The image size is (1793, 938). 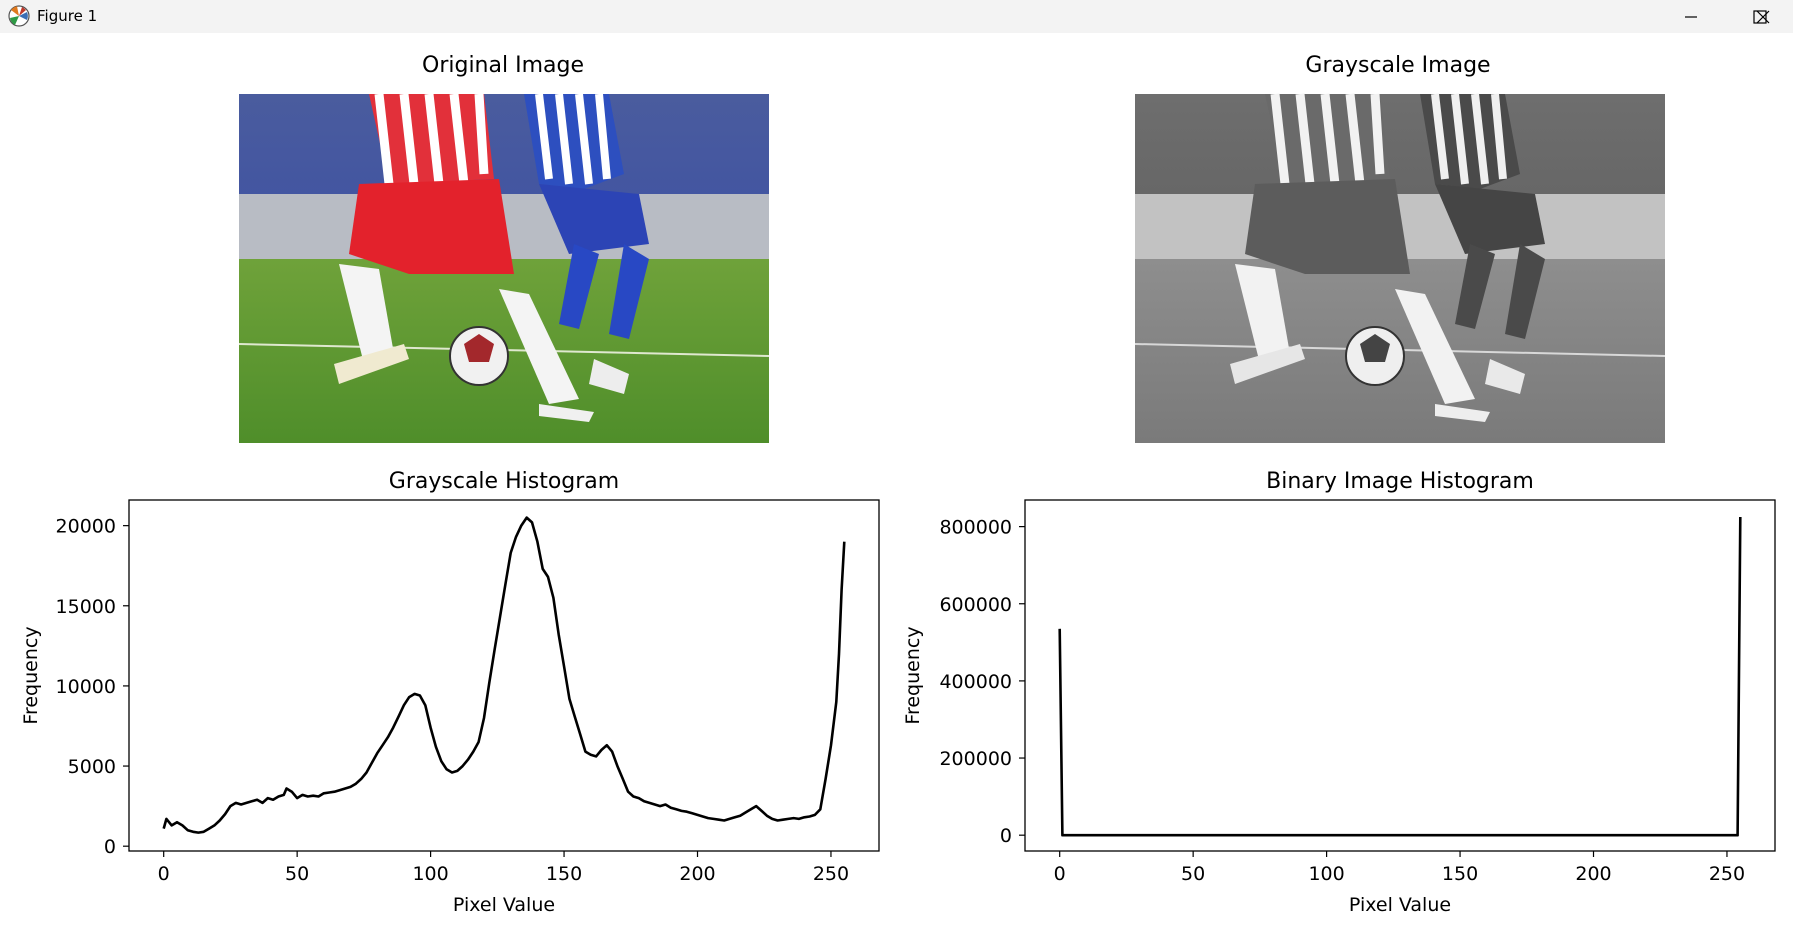 I want to click on gray-xtick-label: 200, so click(x=697, y=874).